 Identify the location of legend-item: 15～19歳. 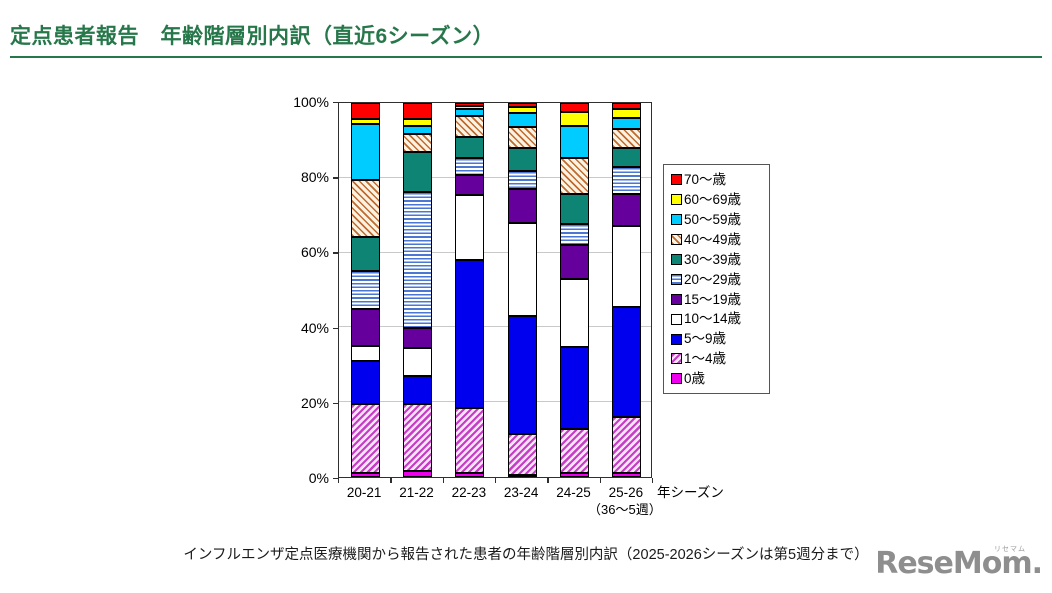
(718, 299).